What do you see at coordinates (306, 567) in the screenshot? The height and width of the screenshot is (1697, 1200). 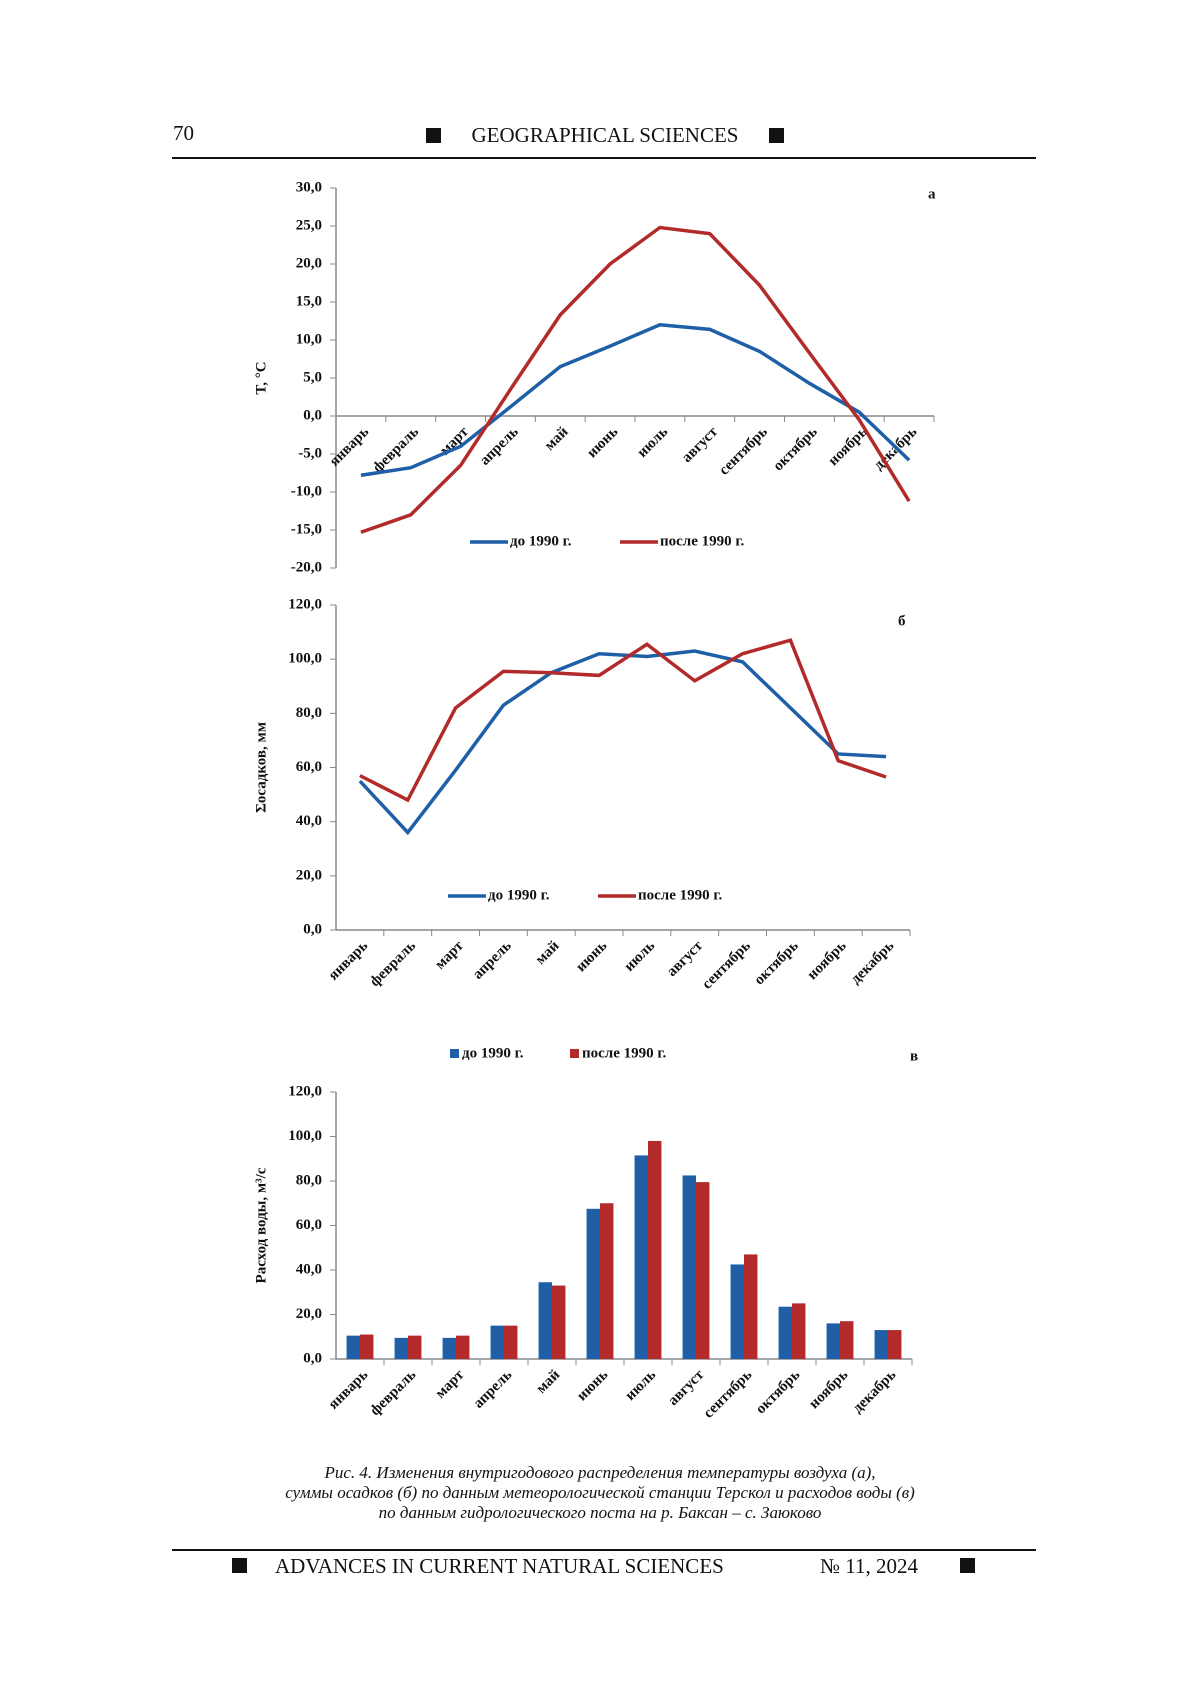 I see `y-tick-label: -20,0` at bounding box center [306, 567].